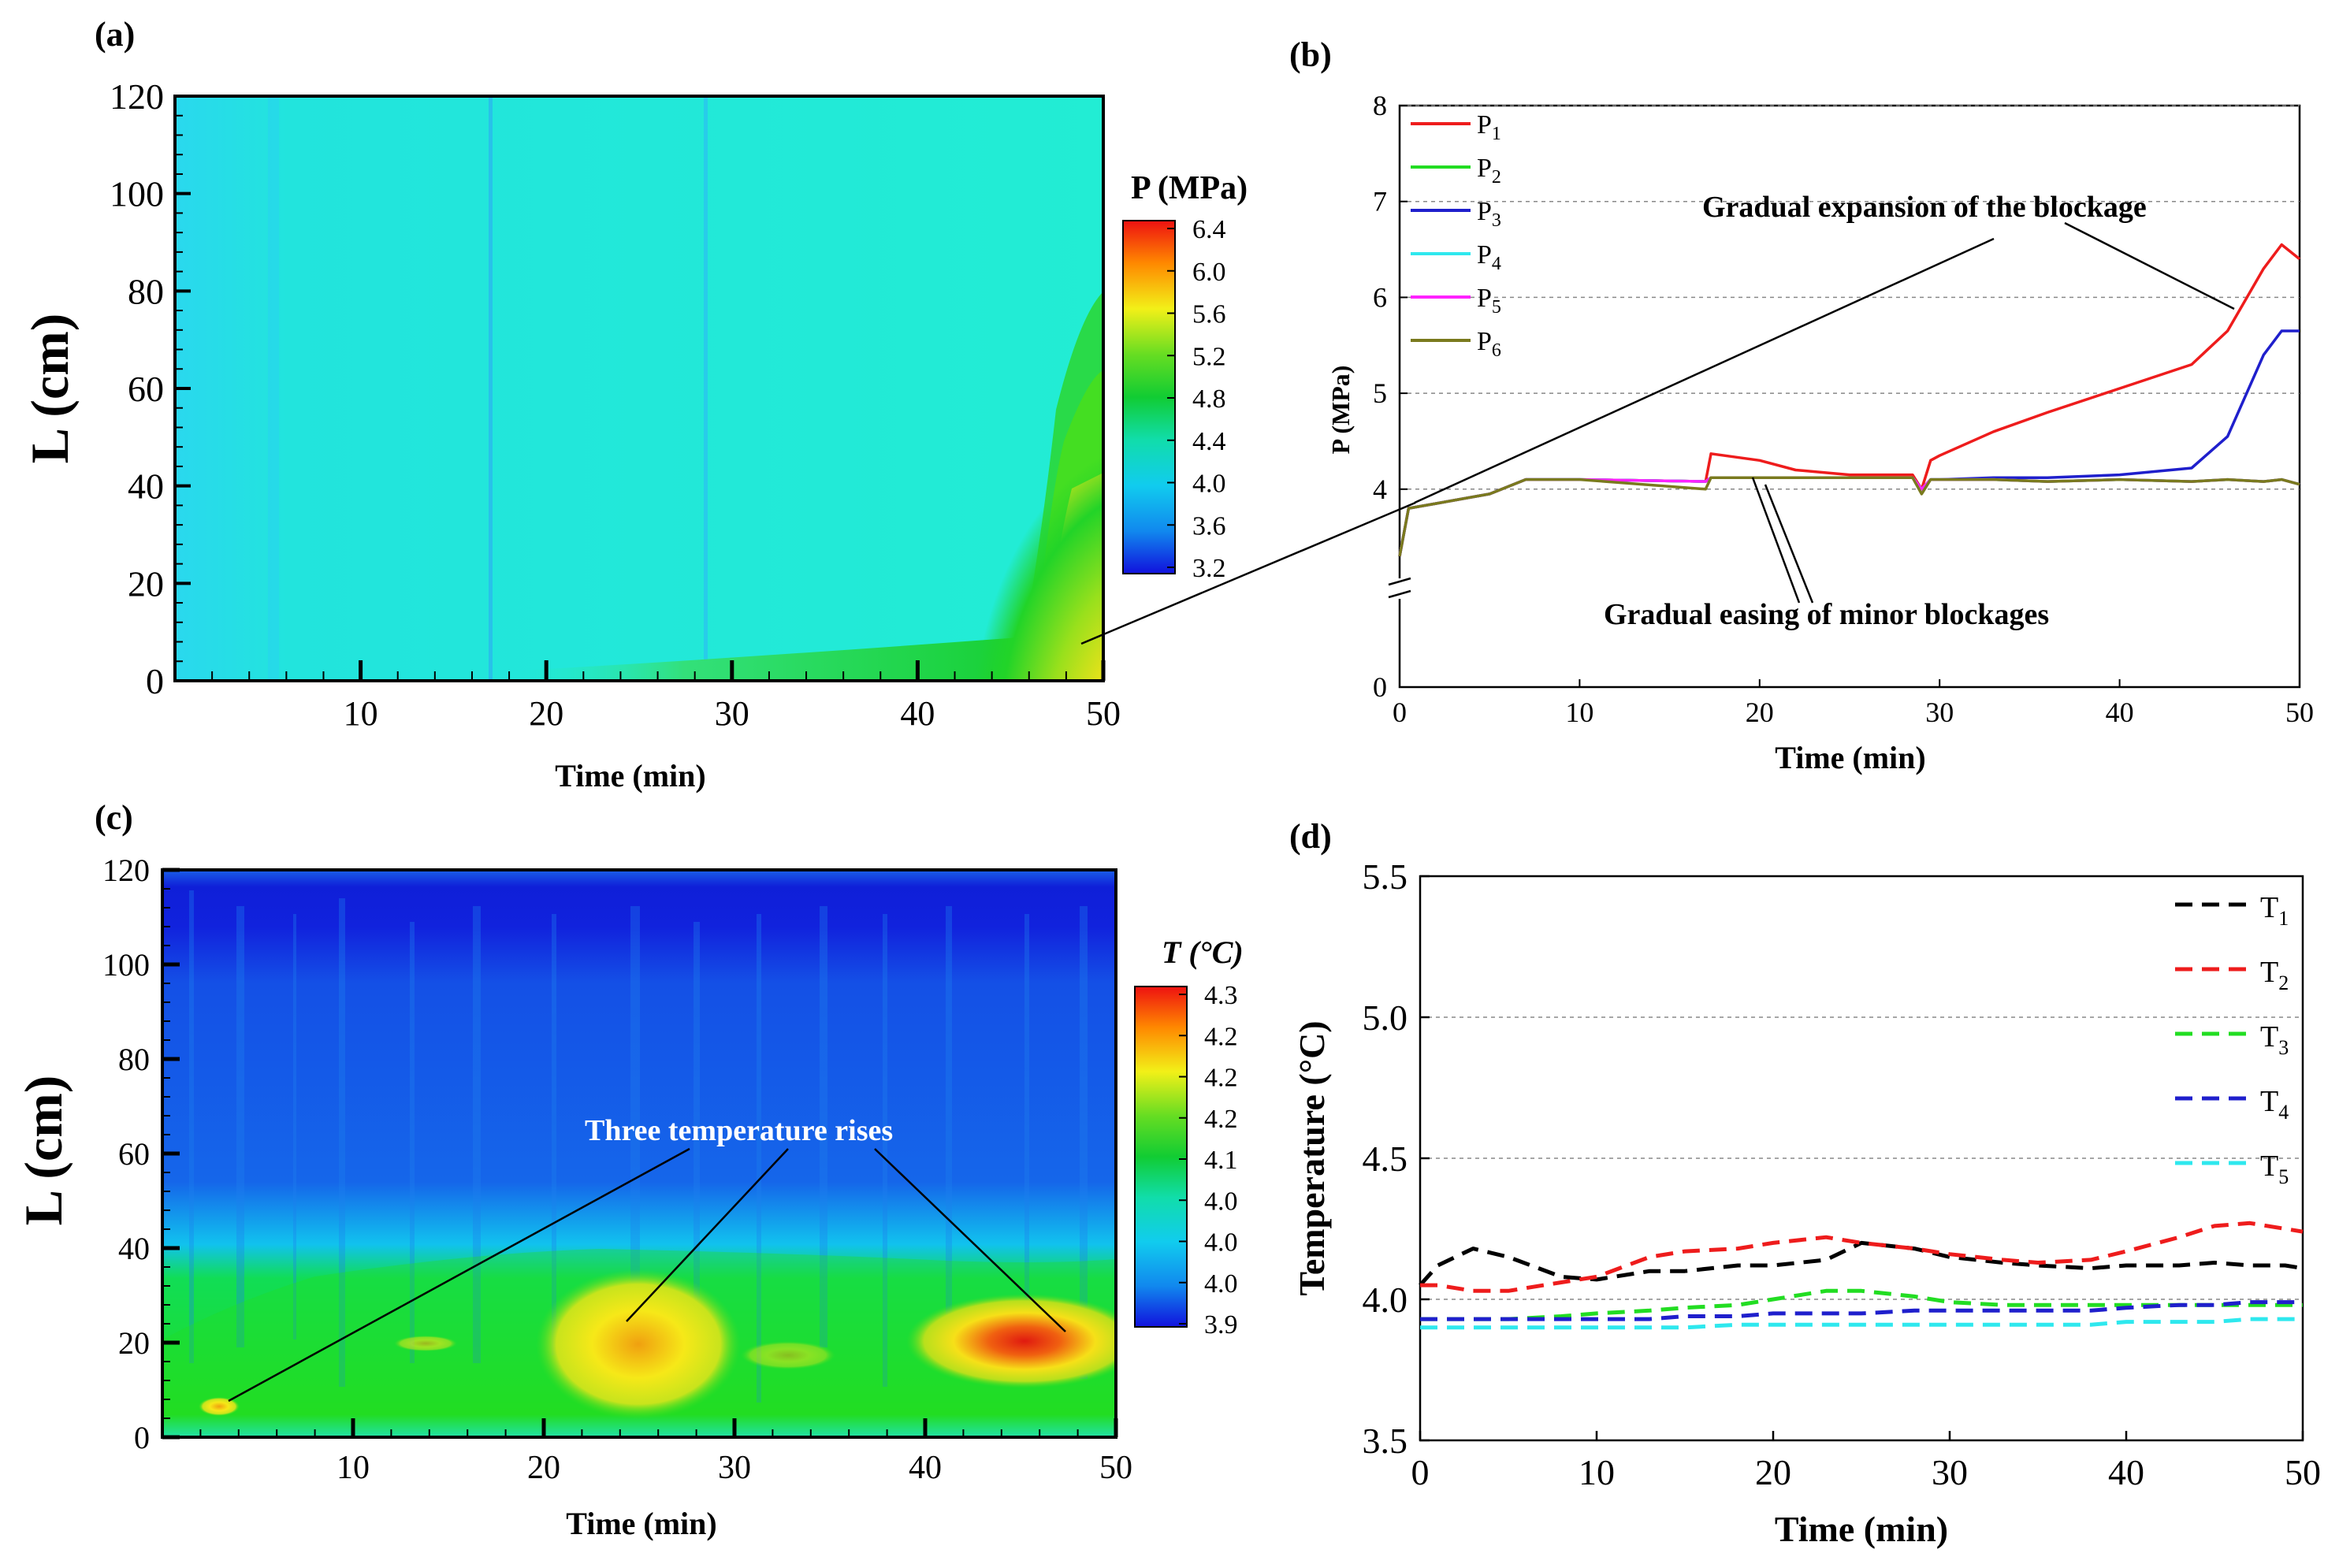  I want to click on panel-b-series, so click(1850, 400).